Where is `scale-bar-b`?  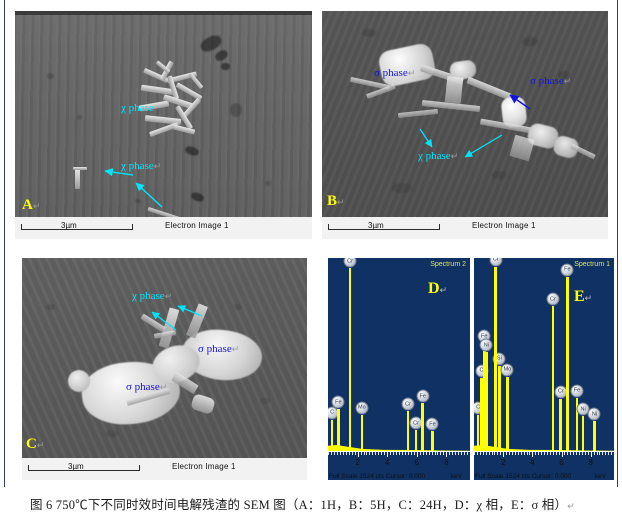
scale-bar-b is located at coordinates (384, 227).